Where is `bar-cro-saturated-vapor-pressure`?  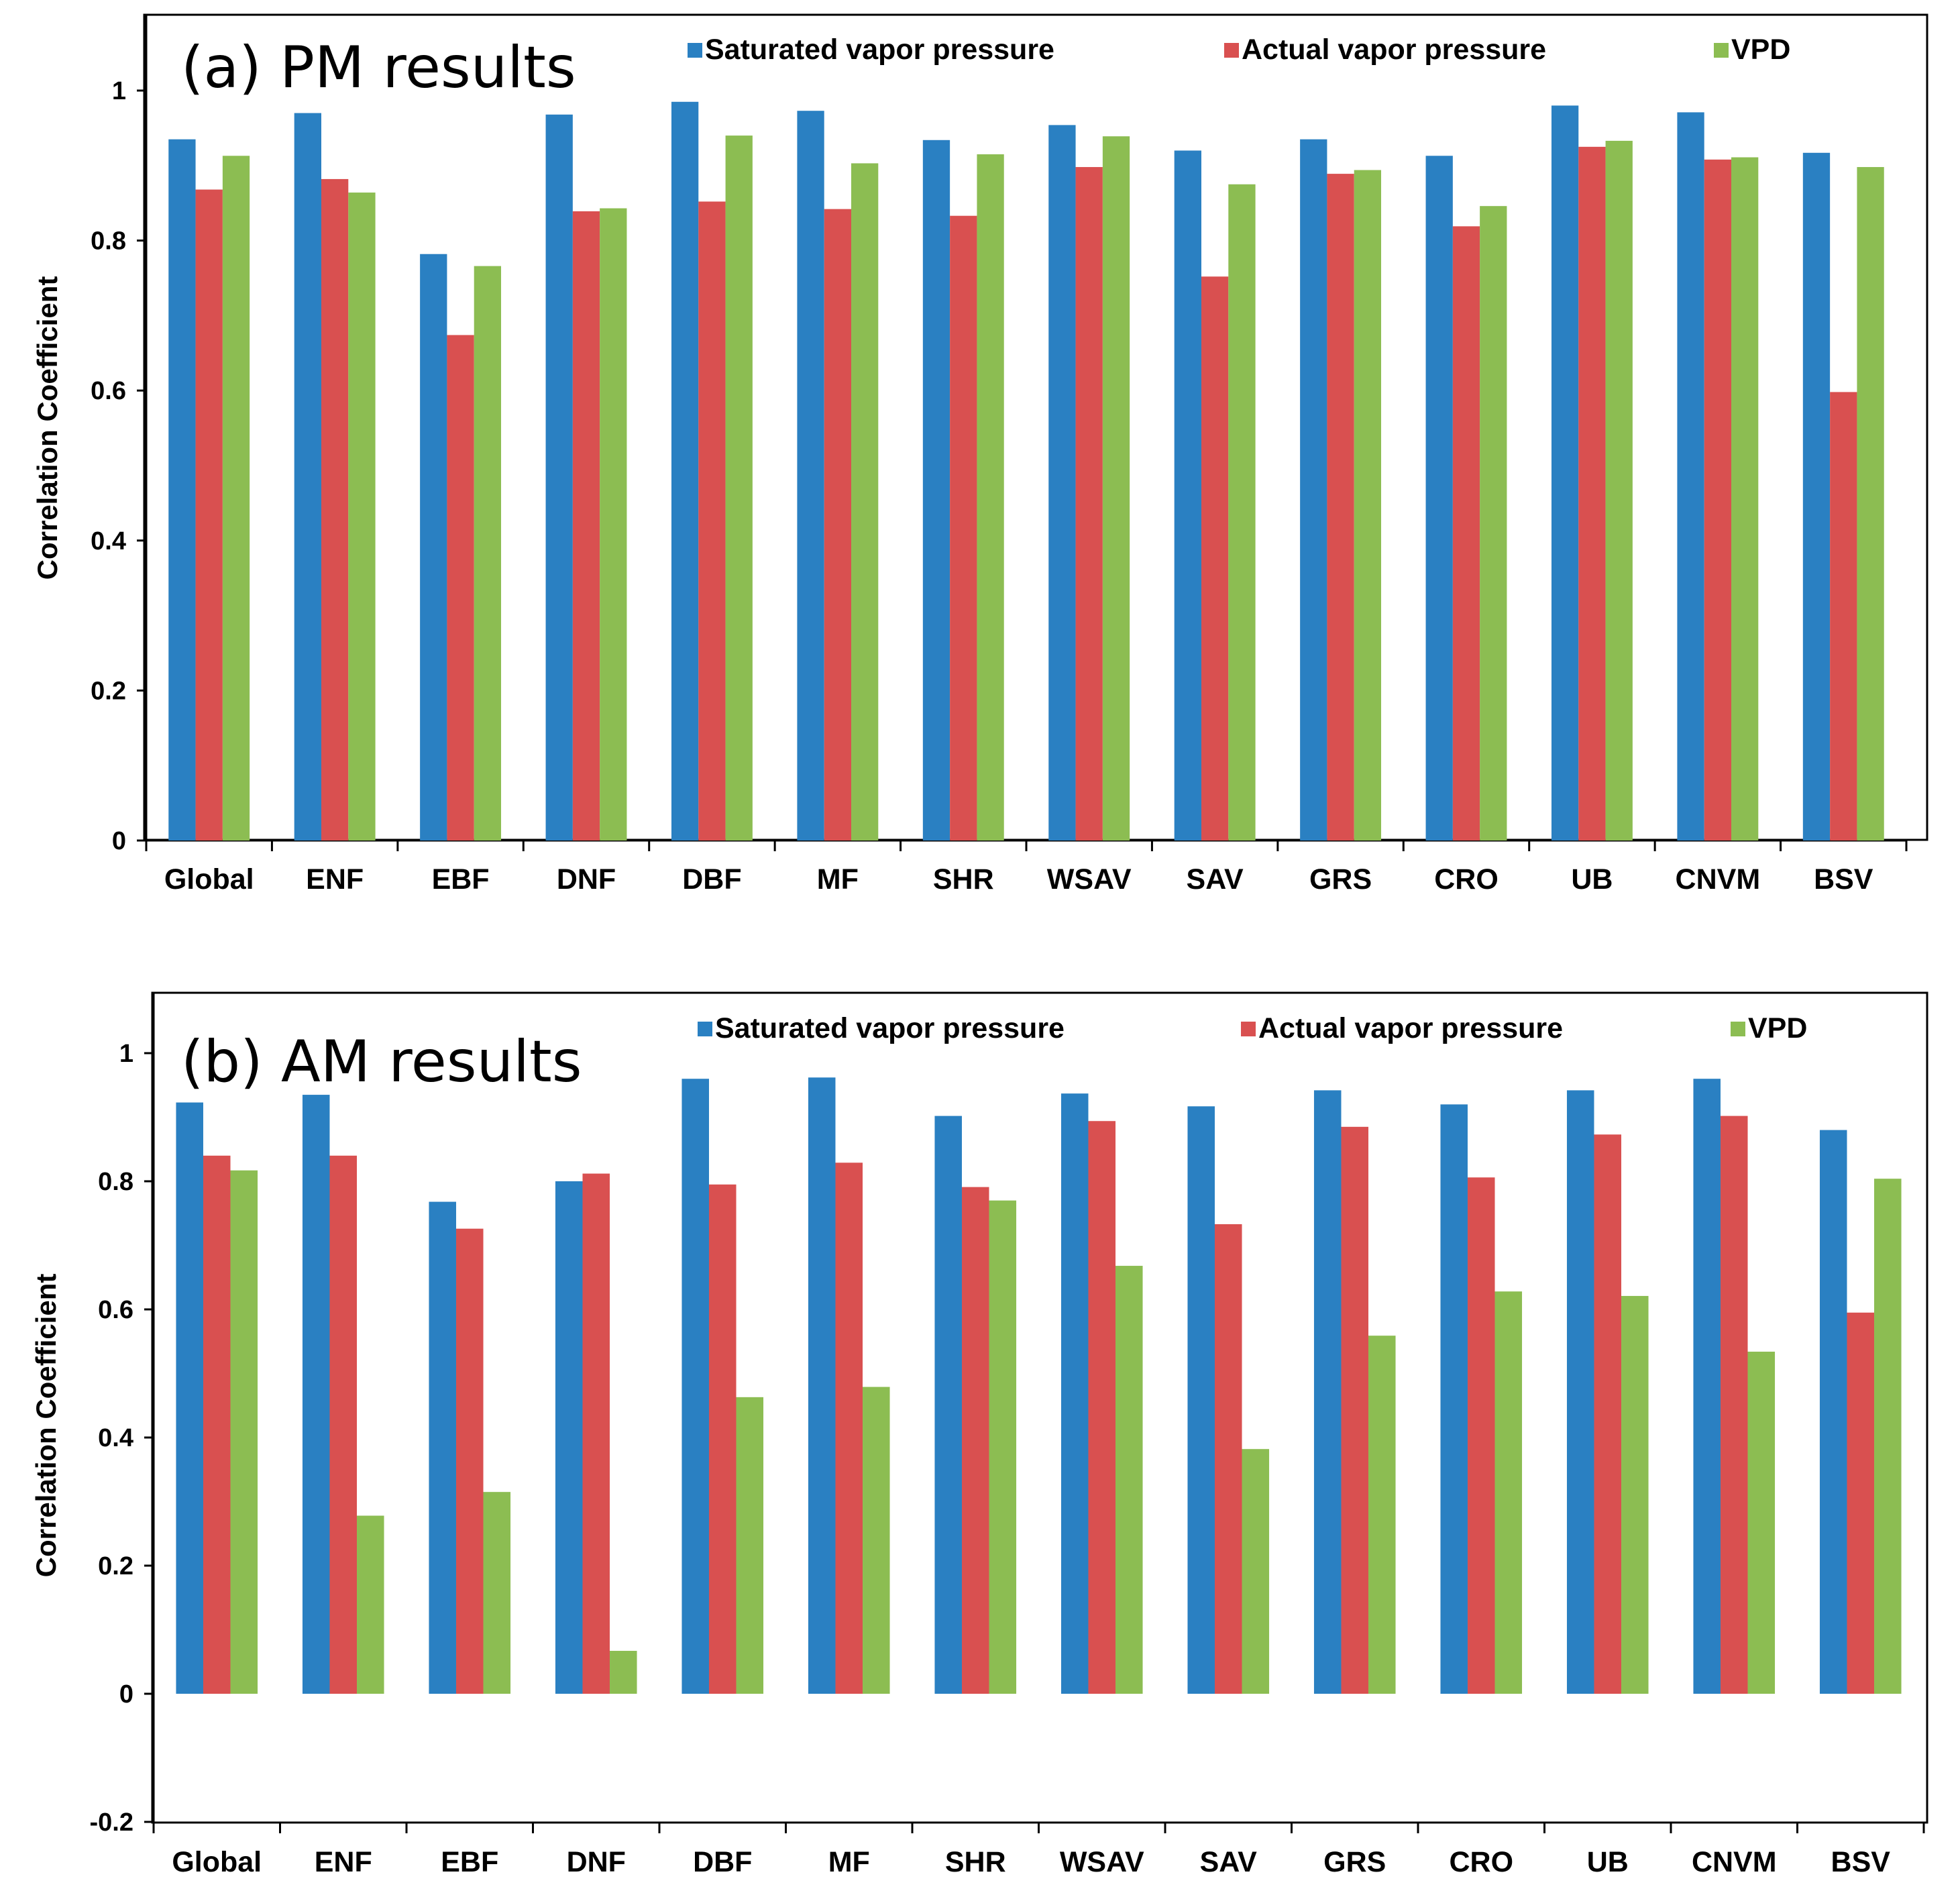 bar-cro-saturated-vapor-pressure is located at coordinates (1454, 1399).